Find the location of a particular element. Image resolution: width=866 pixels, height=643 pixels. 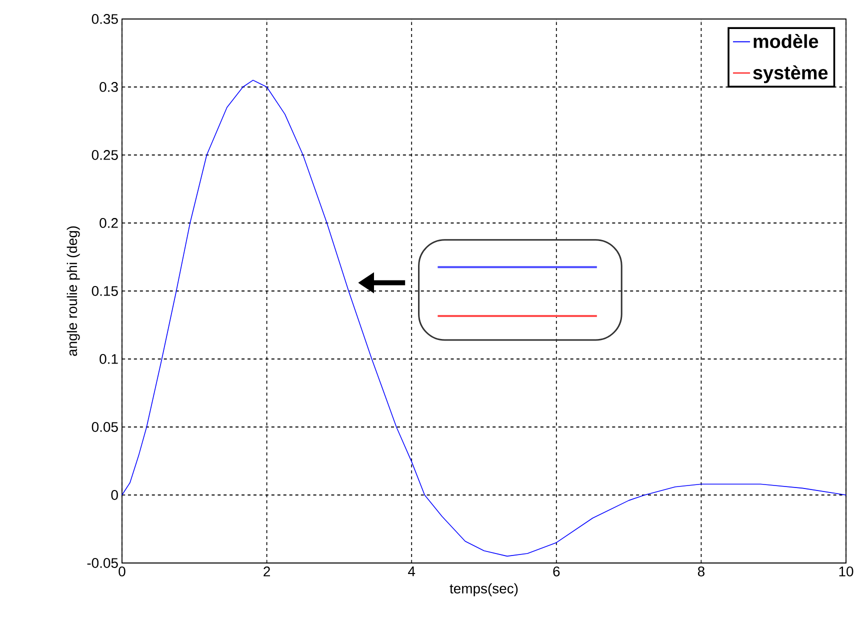

x-tick-label: 8 is located at coordinates (701, 571).